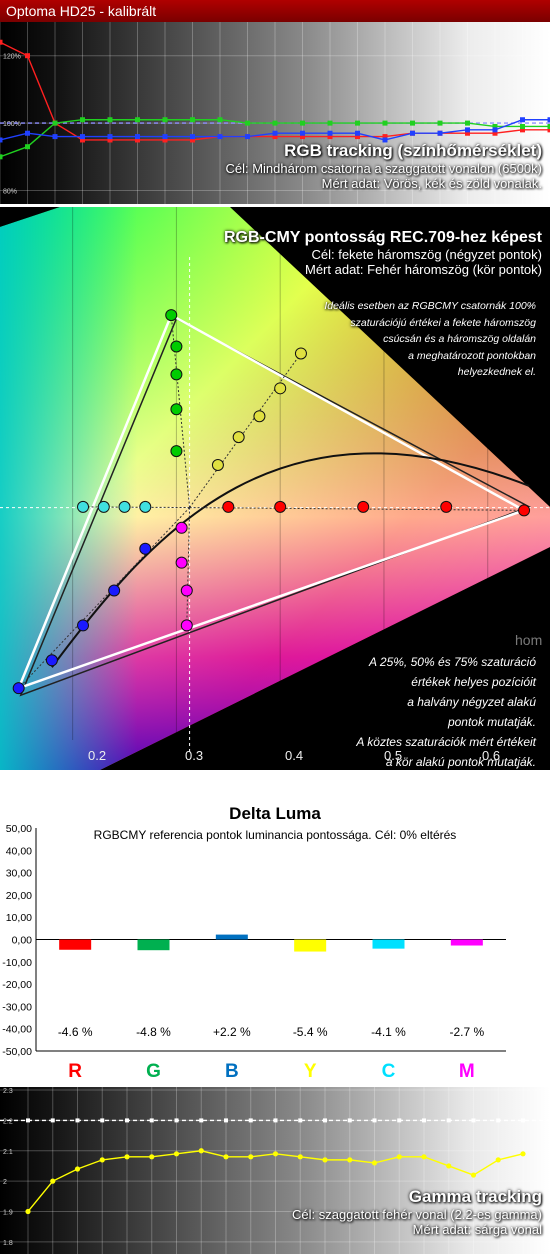 This screenshot has width=550, height=1254. I want to click on bar-g, so click(153, 945).